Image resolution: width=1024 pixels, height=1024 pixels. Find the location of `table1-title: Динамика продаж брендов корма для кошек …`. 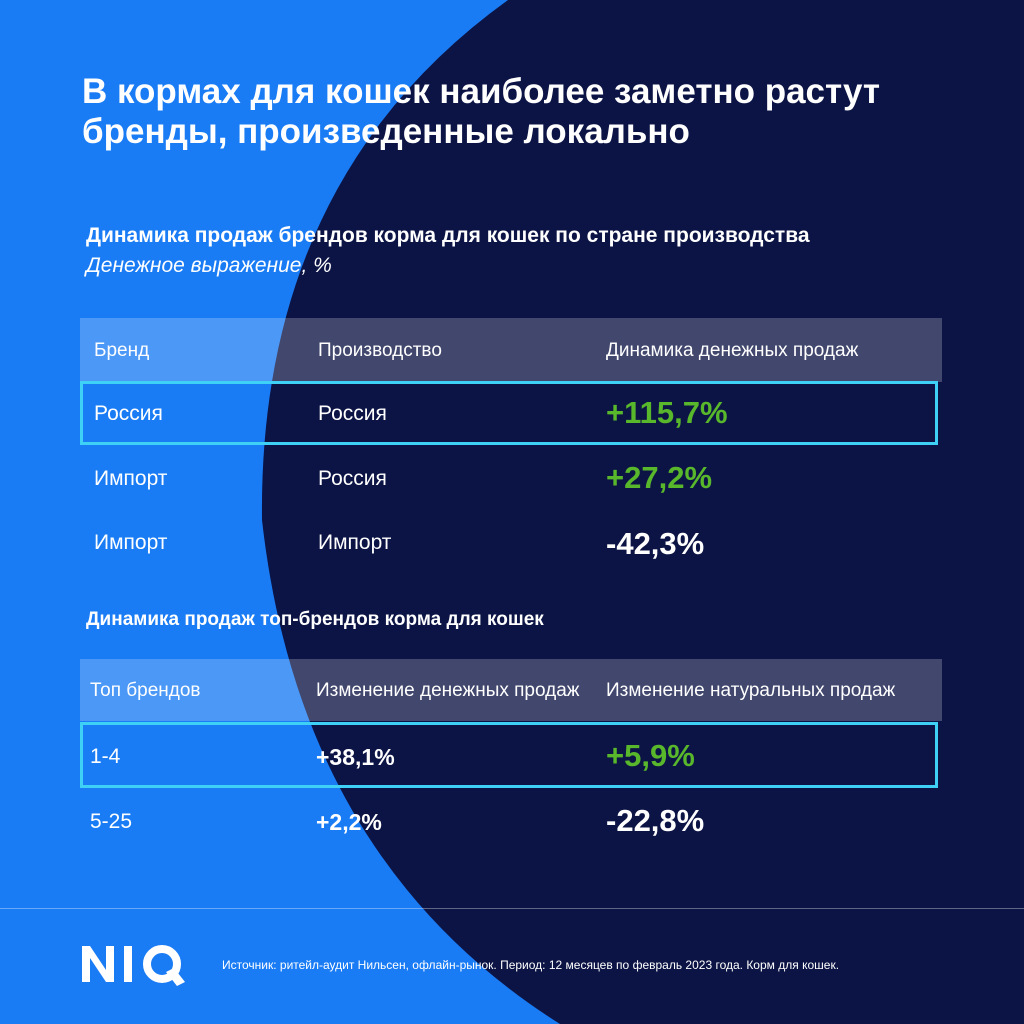

table1-title: Динамика продаж брендов корма для кошек … is located at coordinates (448, 235).